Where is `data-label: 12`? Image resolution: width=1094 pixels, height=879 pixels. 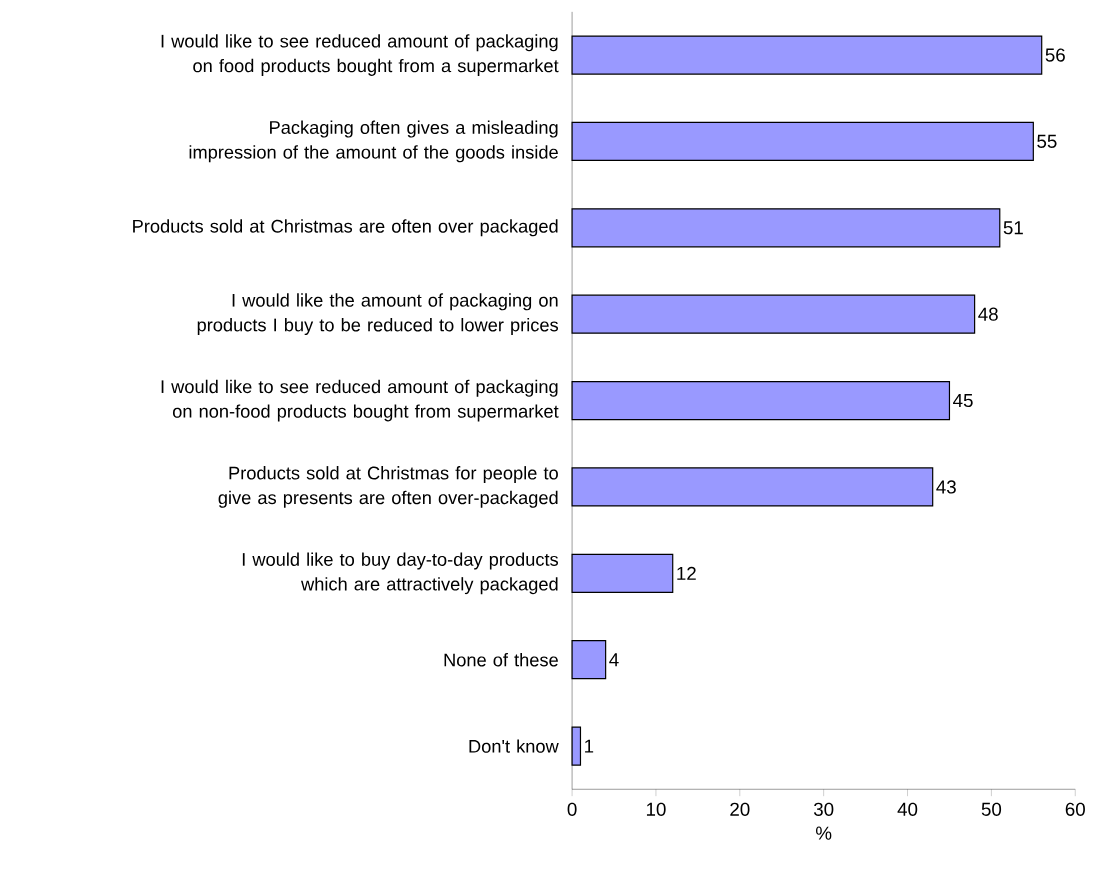
data-label: 12 is located at coordinates (686, 573).